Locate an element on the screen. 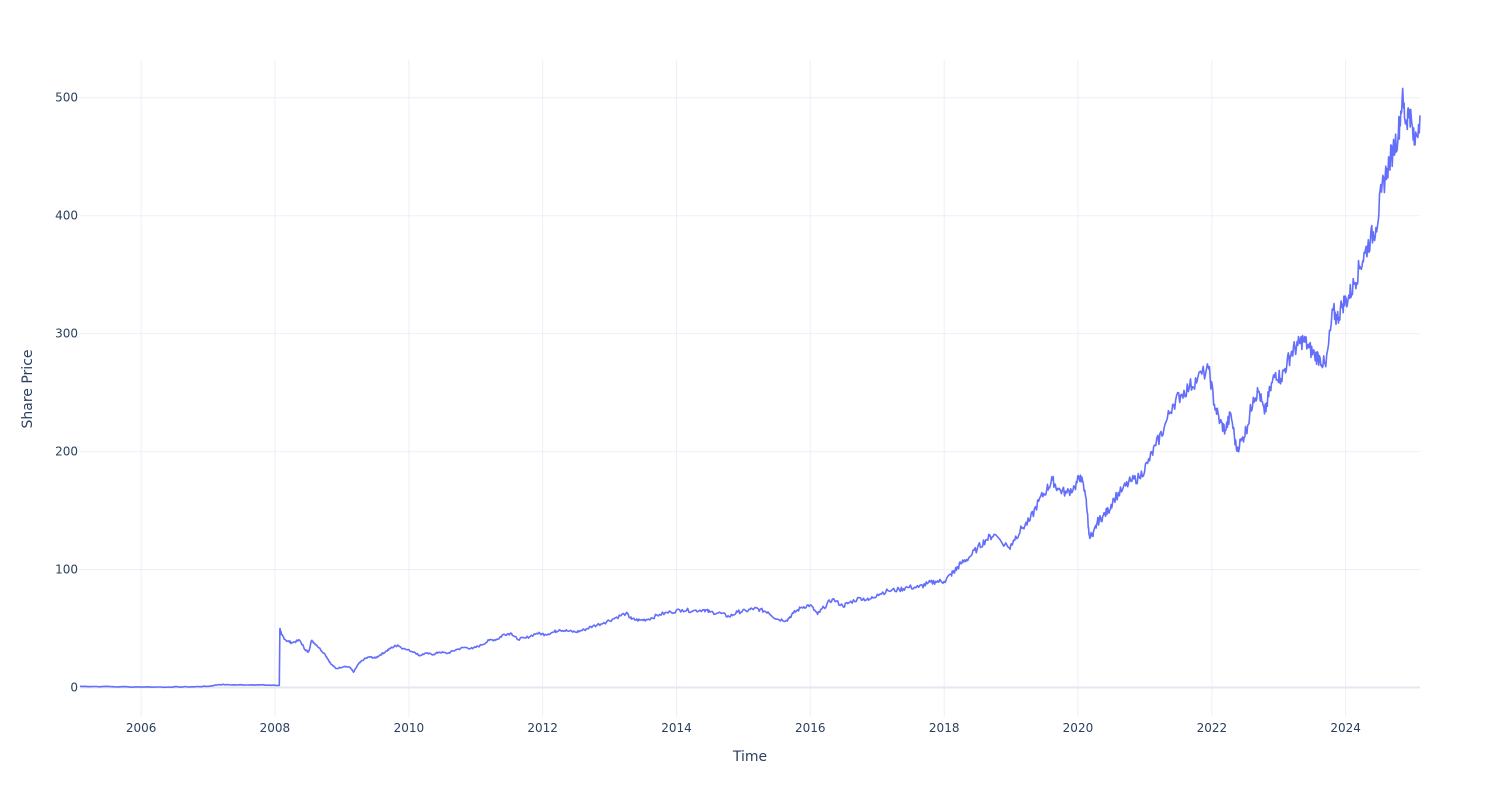 The width and height of the screenshot is (1500, 800). y-tick-label: 0 is located at coordinates (74, 688).